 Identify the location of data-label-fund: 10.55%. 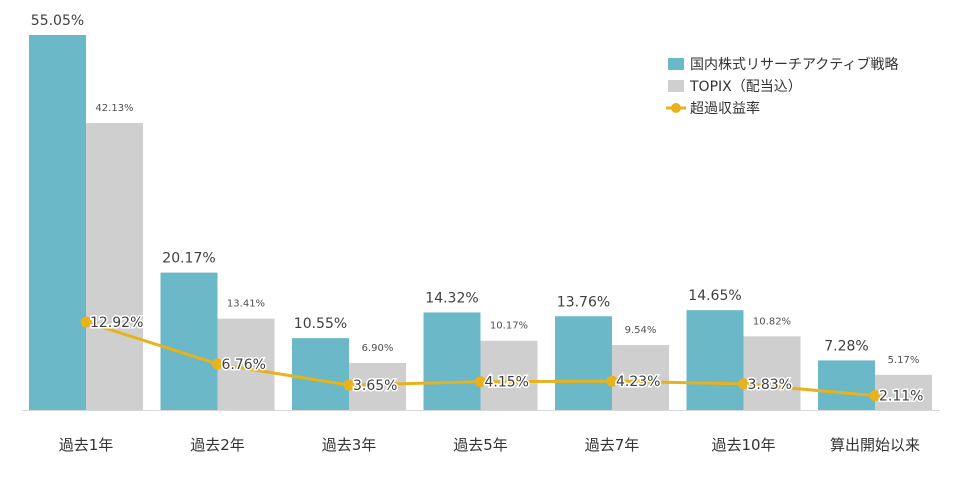
(320, 324).